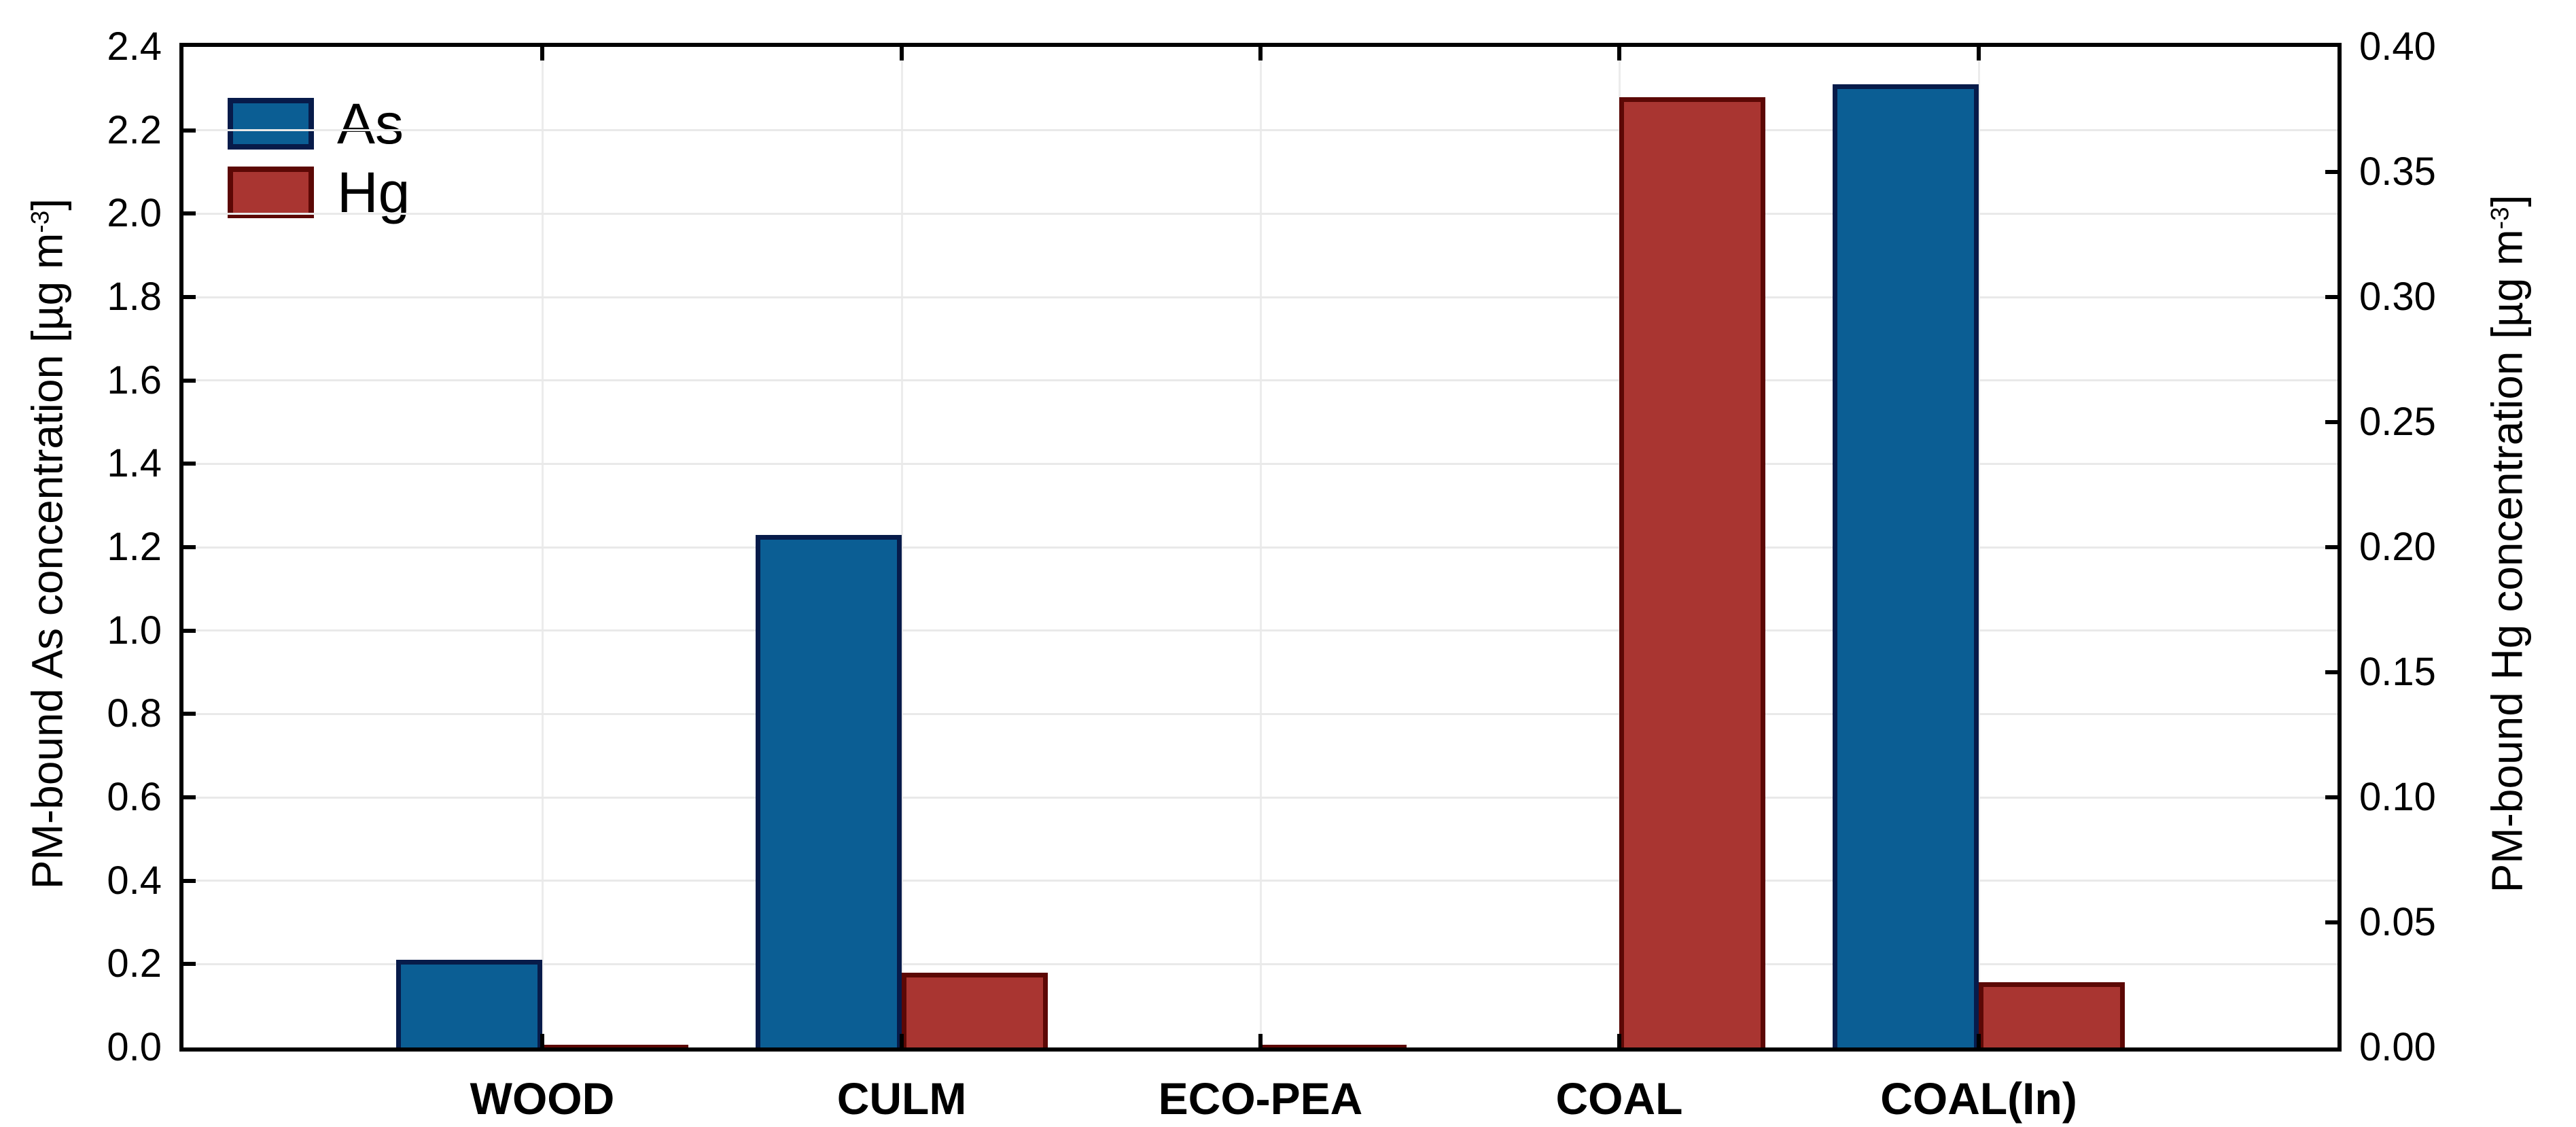 The image size is (2576, 1127). I want to click on h-gridline-0.4, so click(1260, 881).